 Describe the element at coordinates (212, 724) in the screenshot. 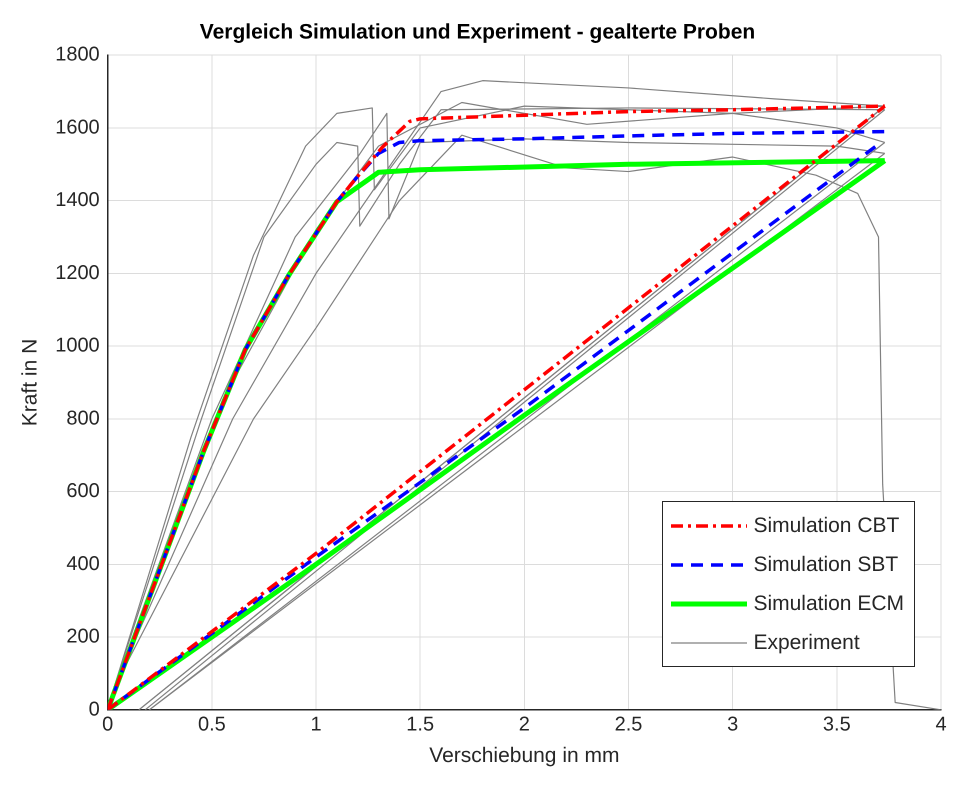

I see `x-tick-label: 0.5` at that location.